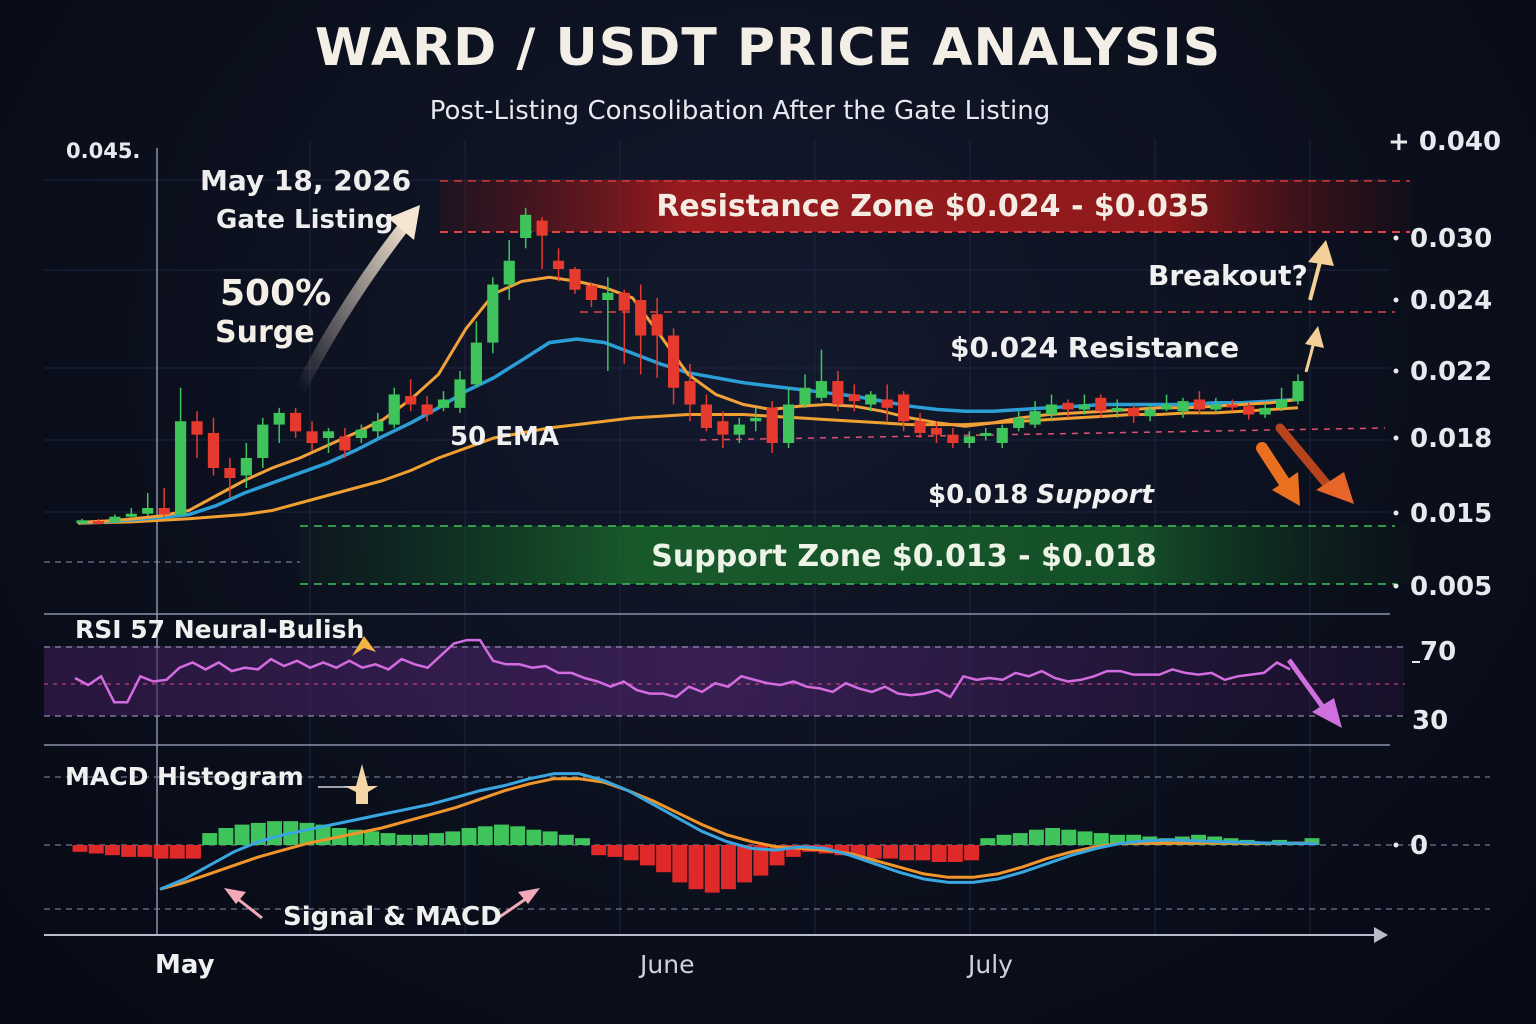 The height and width of the screenshot is (1024, 1536). What do you see at coordinates (361, 784) in the screenshot?
I see `macd-marker-icon` at bounding box center [361, 784].